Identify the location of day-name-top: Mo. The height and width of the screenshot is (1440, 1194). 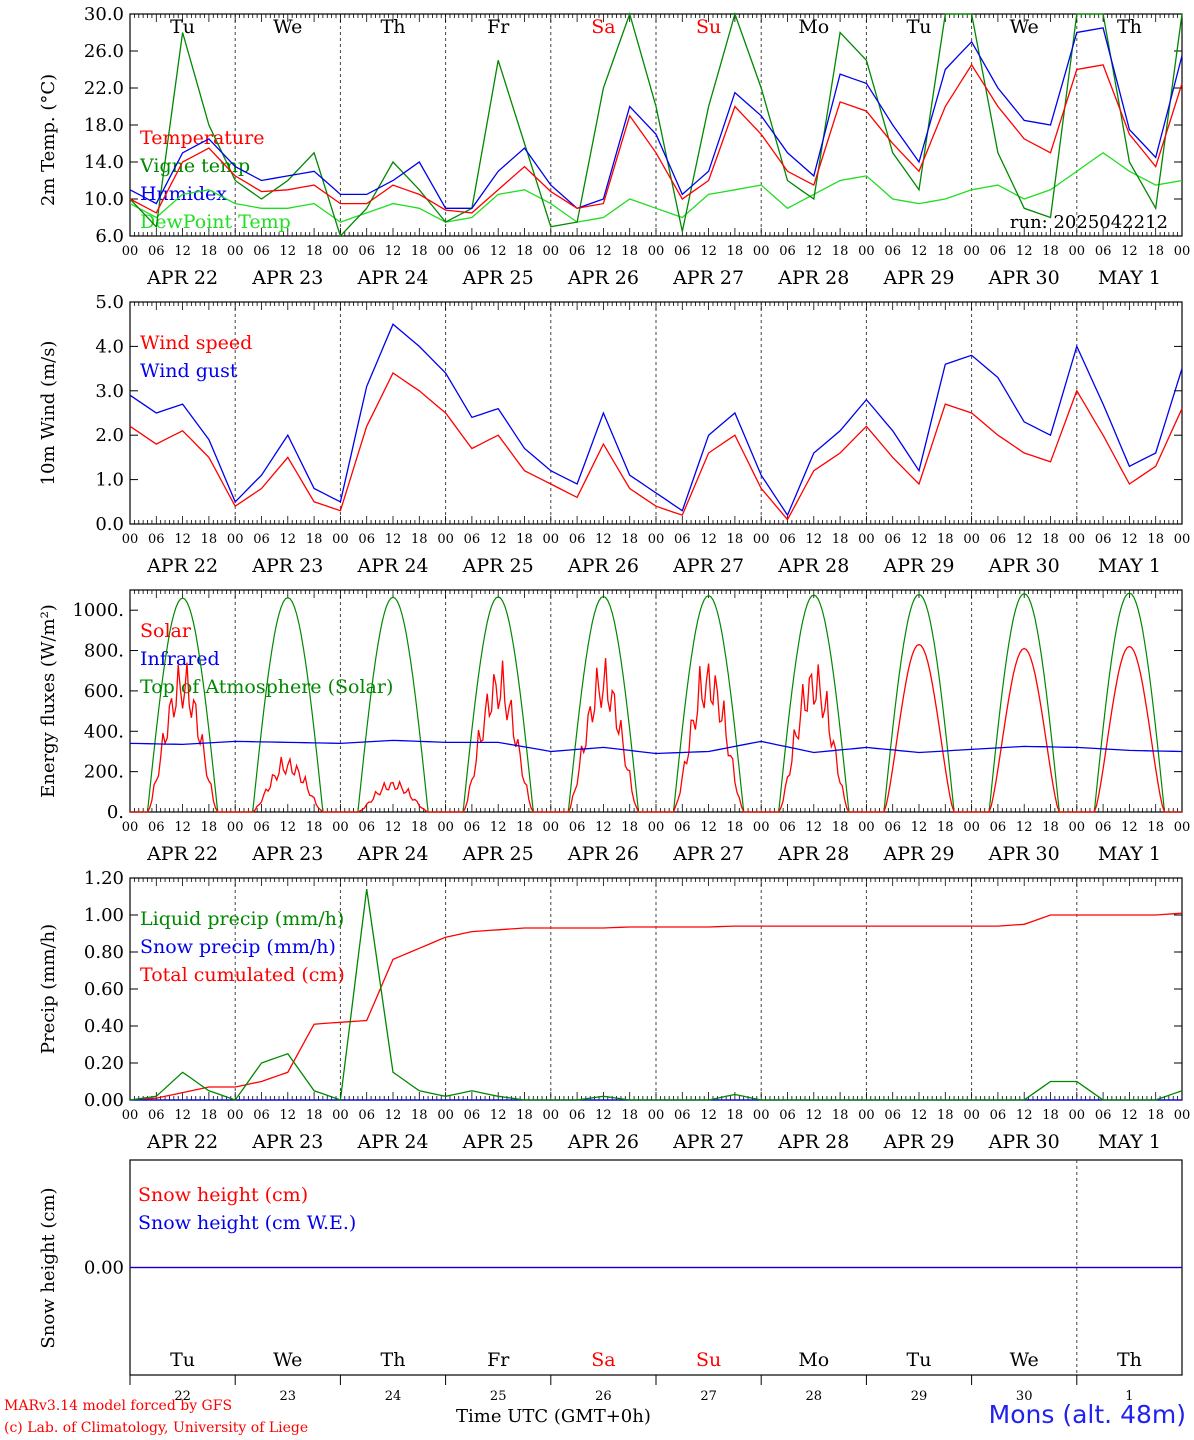
(813, 27).